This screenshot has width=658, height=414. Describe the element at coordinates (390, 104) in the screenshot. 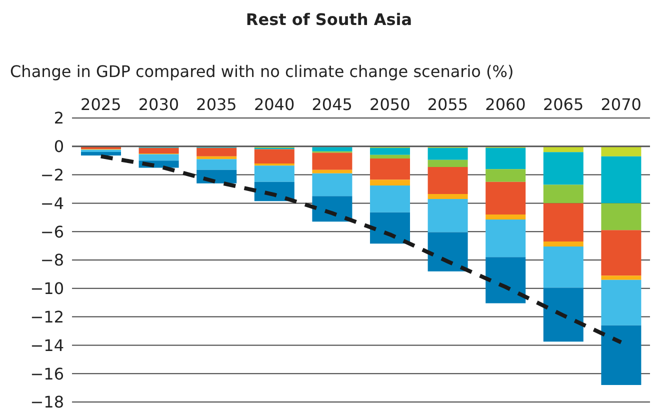

I see `x-tick-label: 2050` at that location.